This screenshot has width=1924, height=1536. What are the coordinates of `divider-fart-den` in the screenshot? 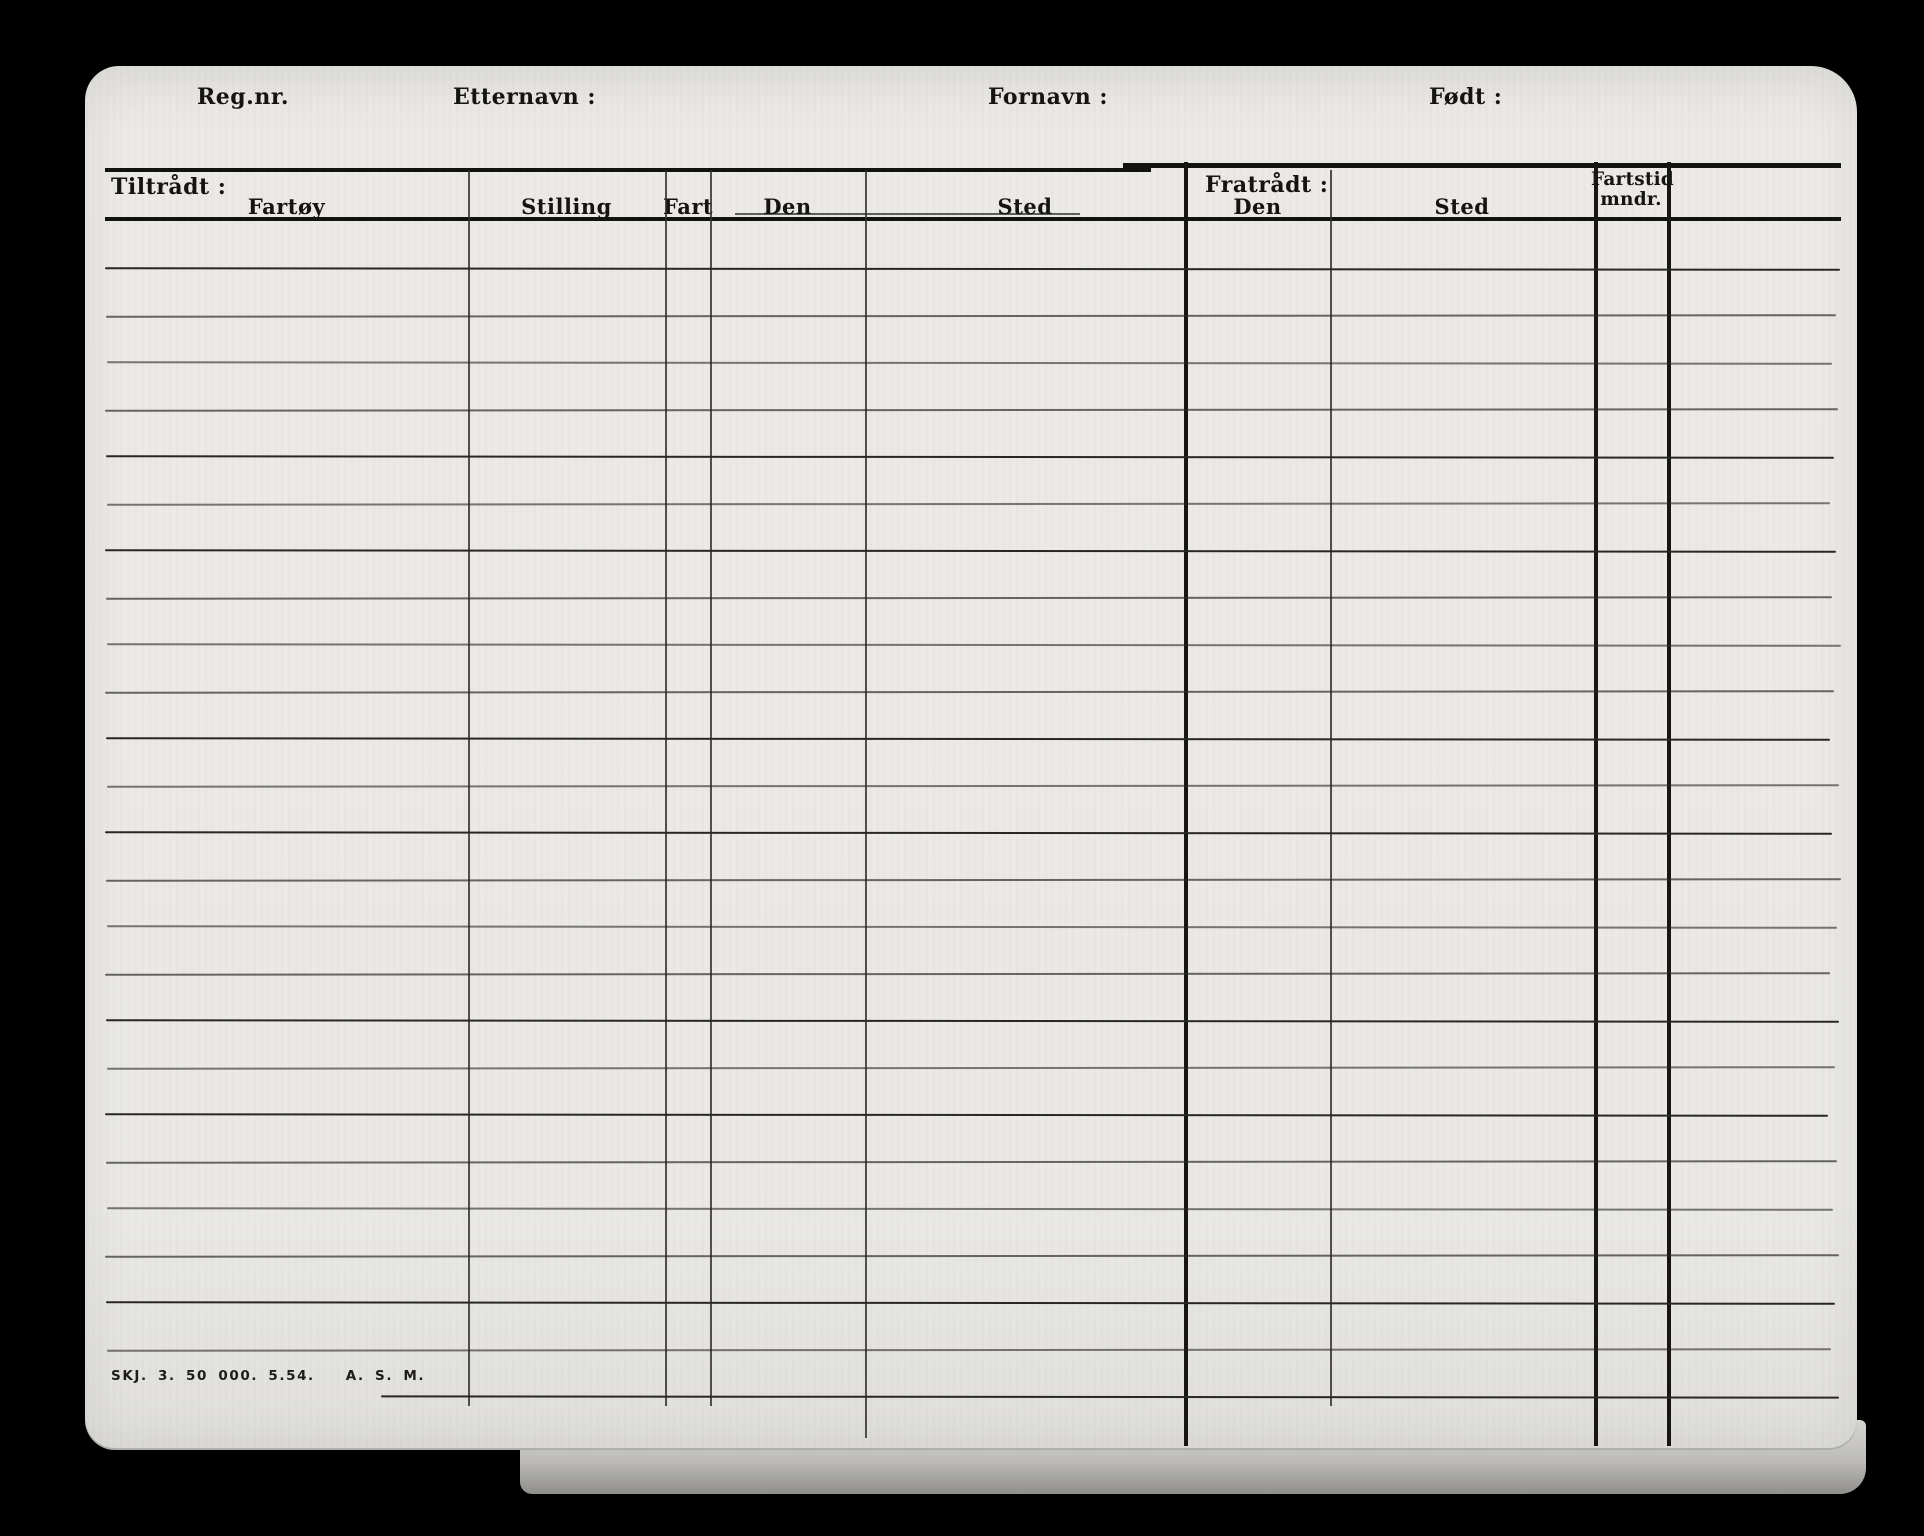 It's located at (711, 788).